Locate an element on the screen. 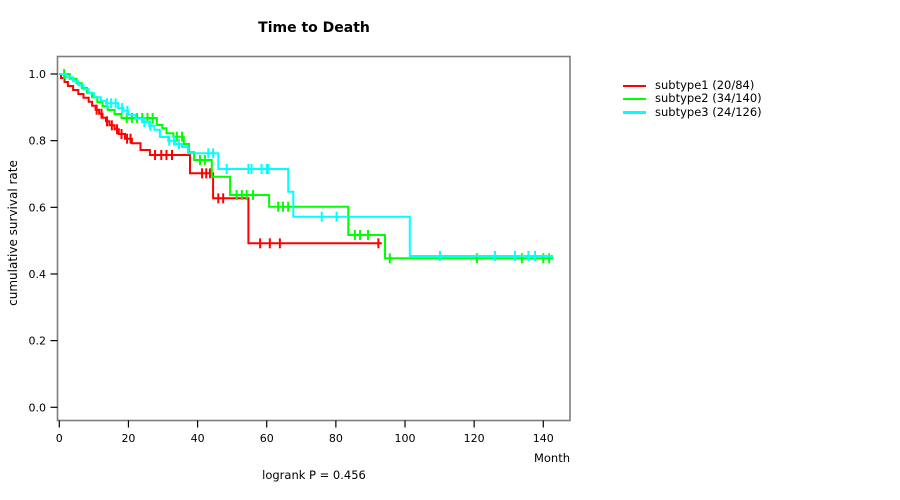 The image size is (900, 500). y-tick-label: 0.4 is located at coordinates (38, 274).